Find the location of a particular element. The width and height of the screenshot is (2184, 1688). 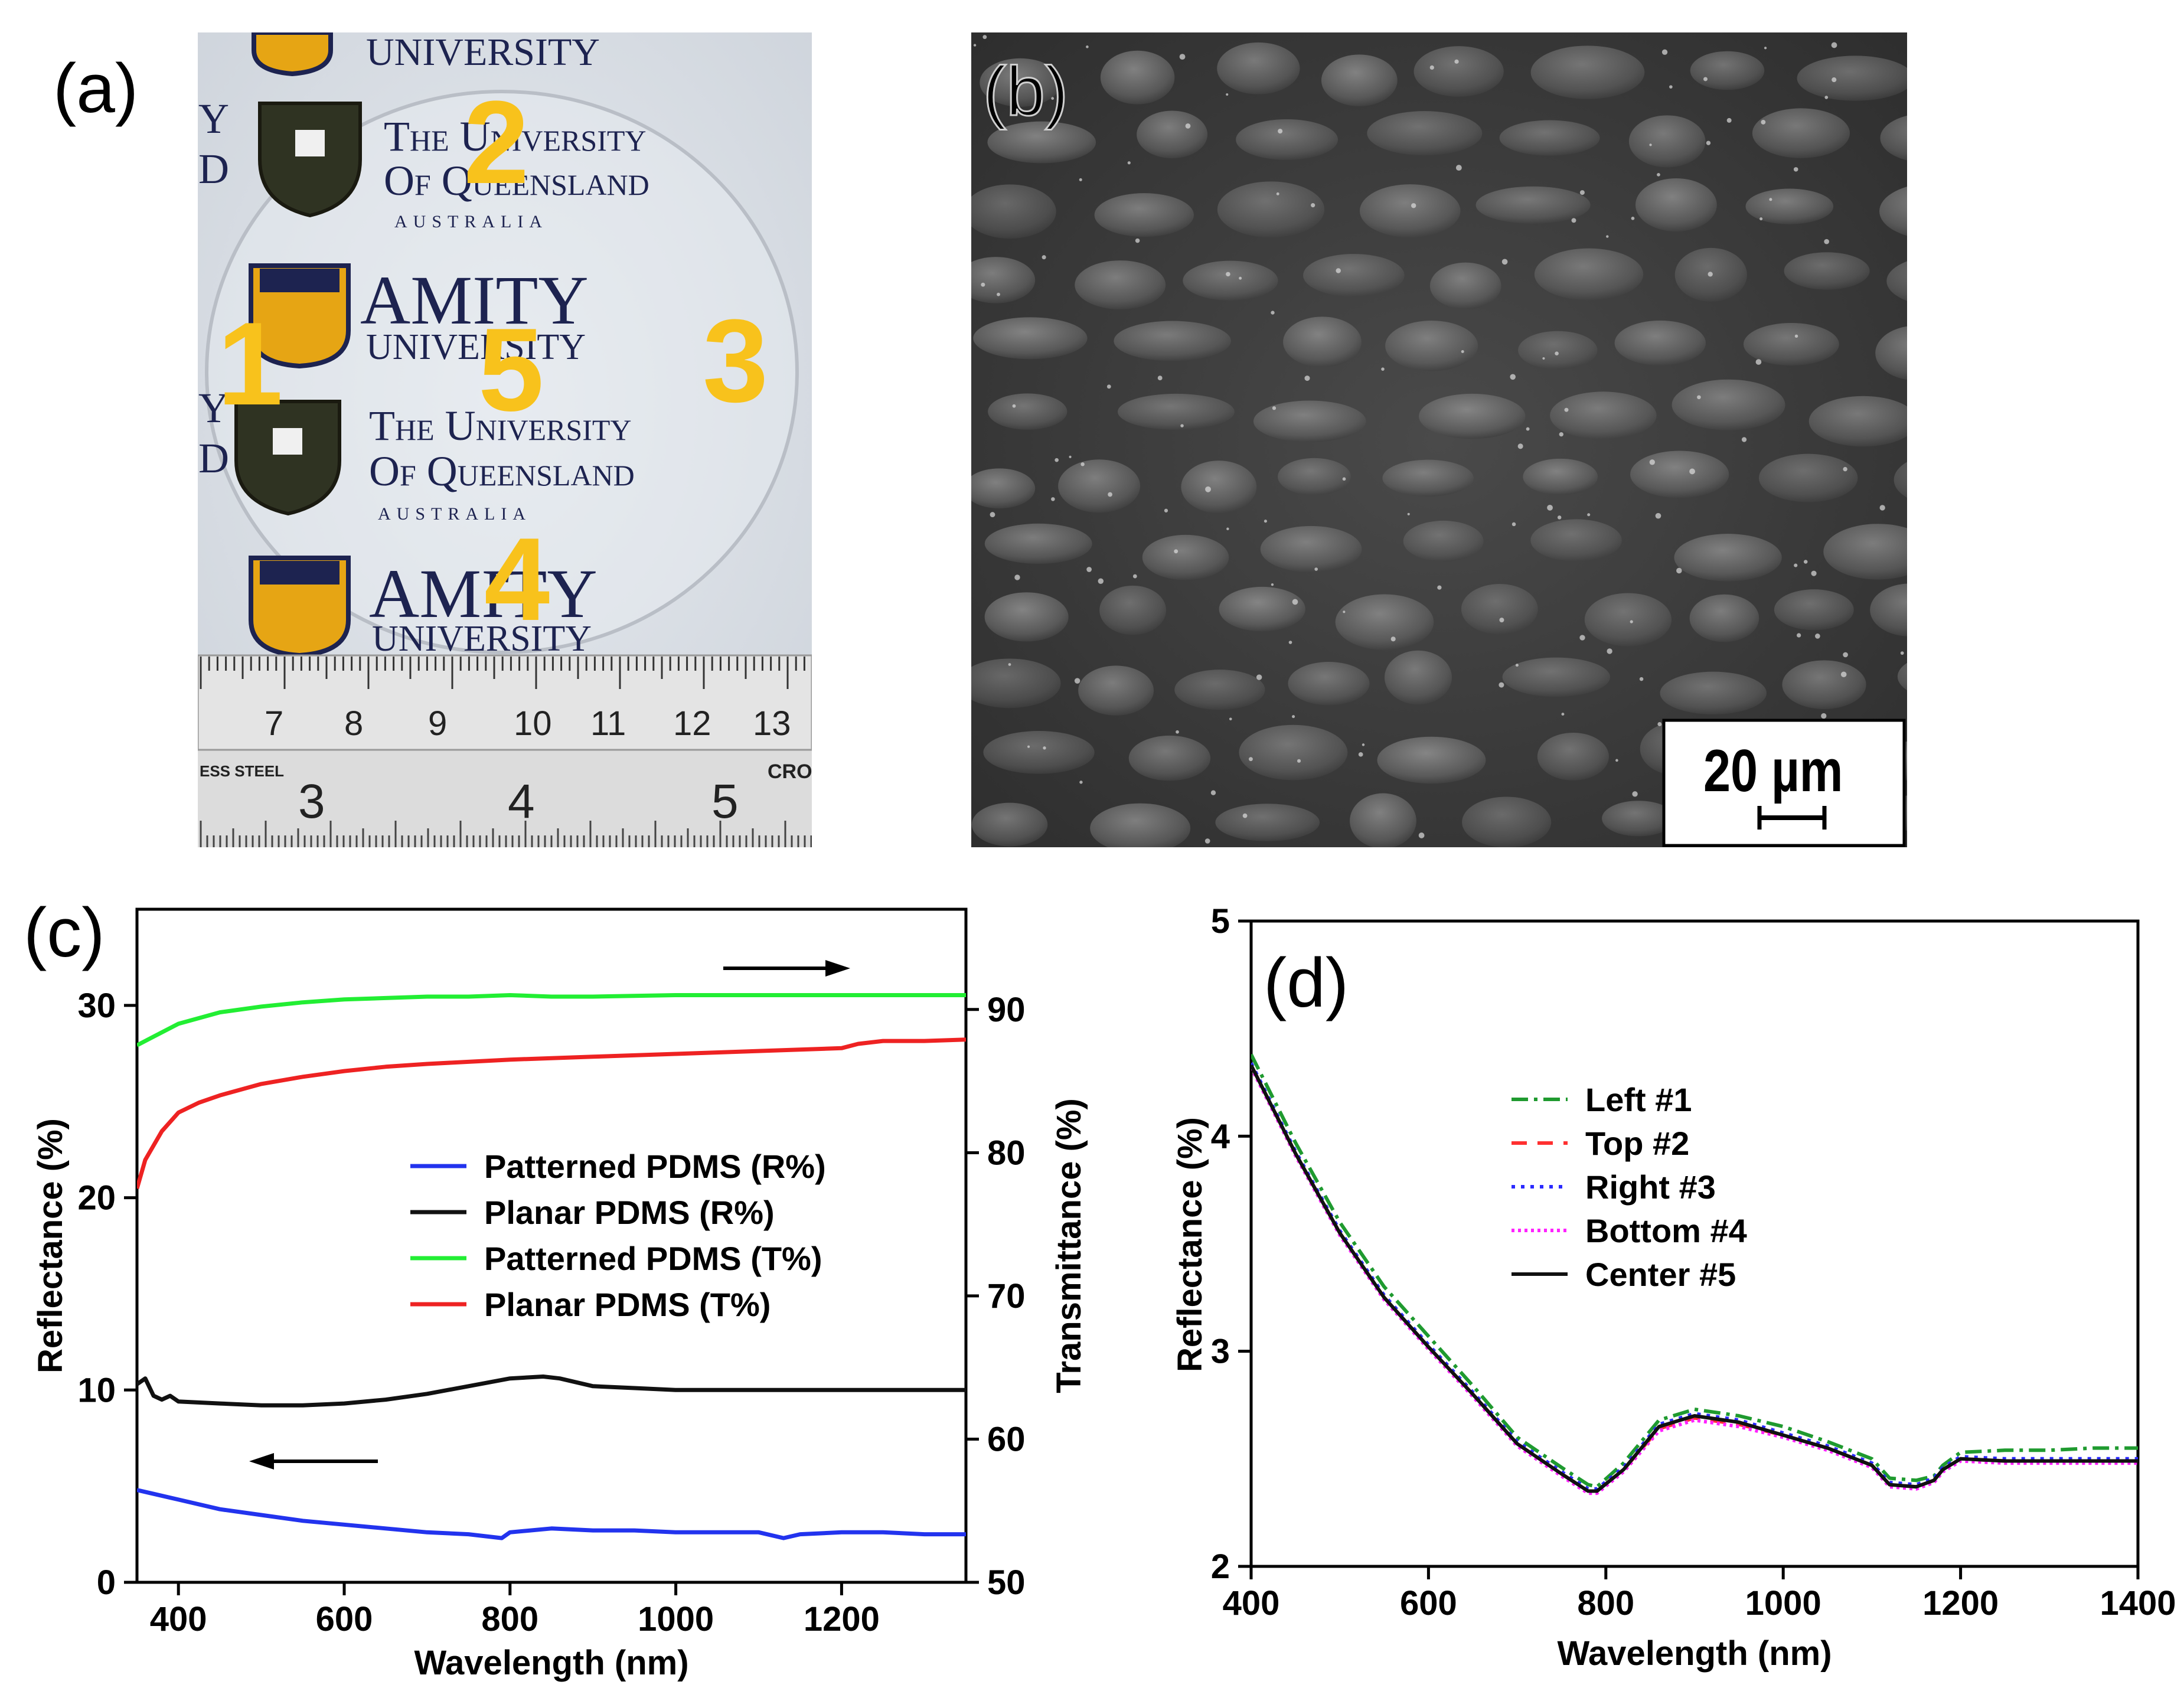

x-tick-label: 1400 is located at coordinates (2138, 1603).